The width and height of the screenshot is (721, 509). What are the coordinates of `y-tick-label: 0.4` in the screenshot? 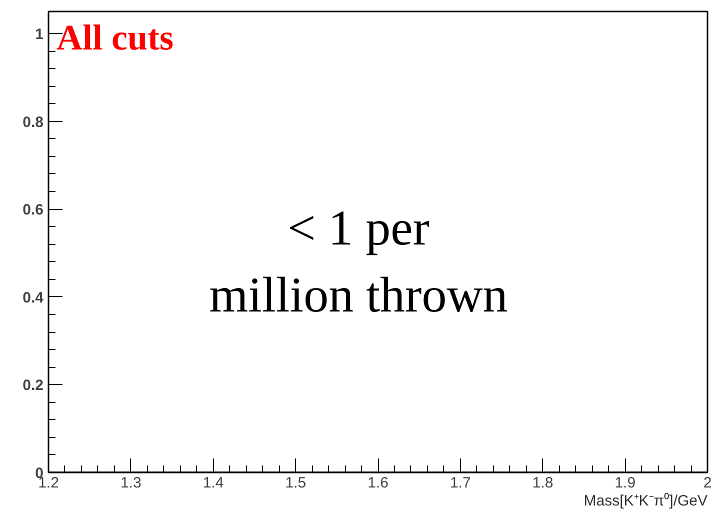 It's located at (33, 297).